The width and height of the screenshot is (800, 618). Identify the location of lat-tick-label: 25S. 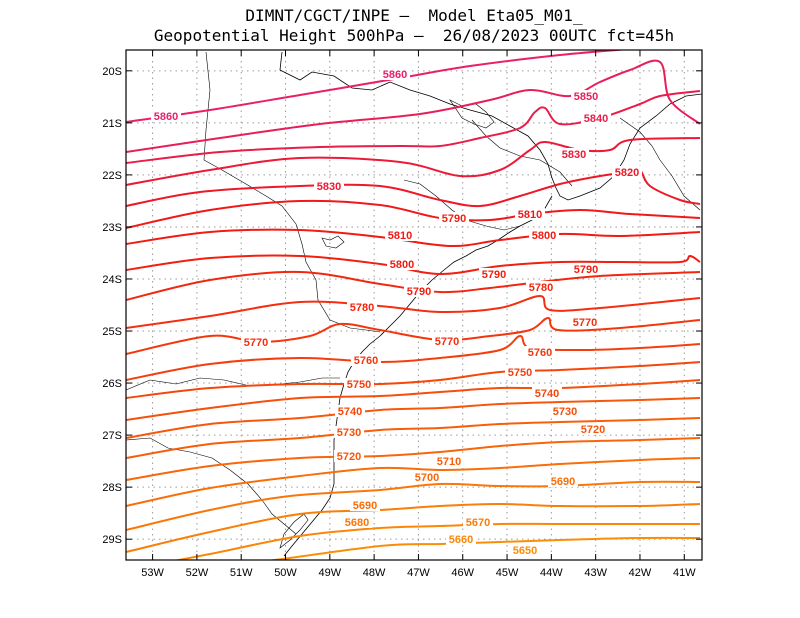
(112, 332).